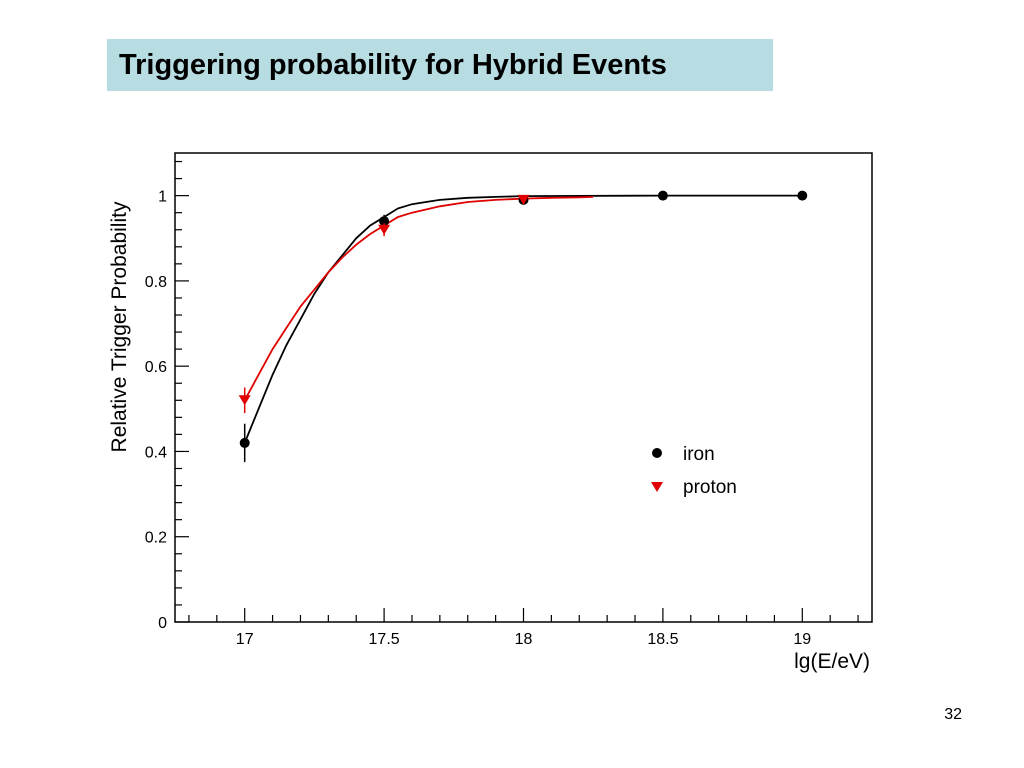 This screenshot has height=768, width=1024. What do you see at coordinates (710, 487) in the screenshot?
I see `legend-proton-label: proton` at bounding box center [710, 487].